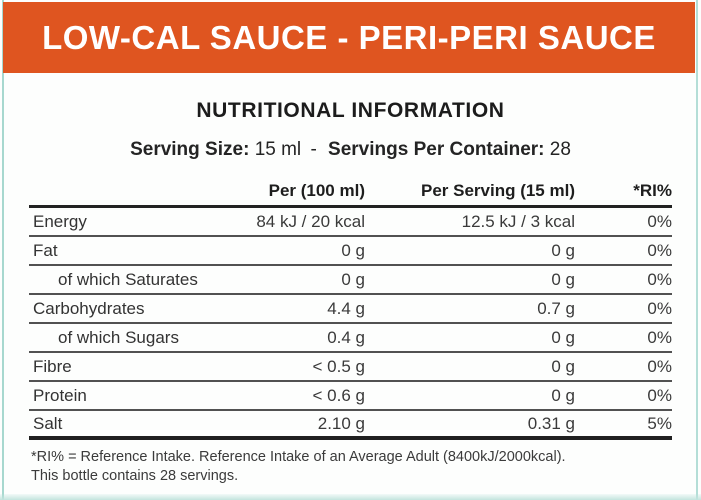 This screenshot has height=500, width=701. I want to click on table-row-saturates: of which Saturates 0 g 0 g 0%, so click(350, 280).